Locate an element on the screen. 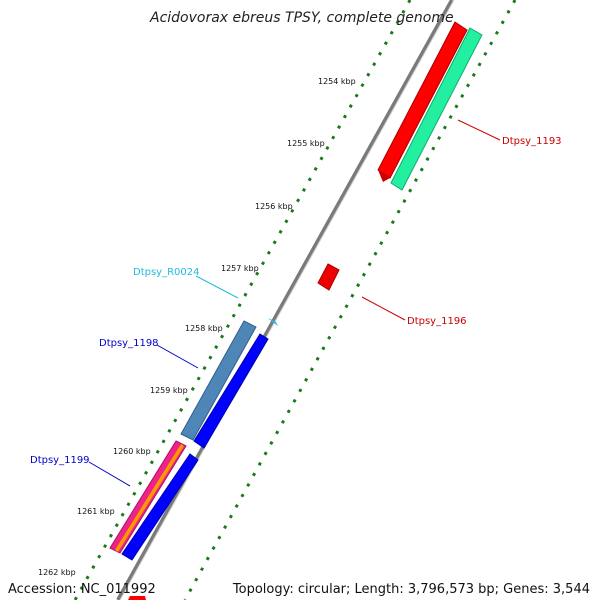 Image resolution: width=600 pixels, height=600 pixels. tick-label: 1261 kbp is located at coordinates (96, 511).